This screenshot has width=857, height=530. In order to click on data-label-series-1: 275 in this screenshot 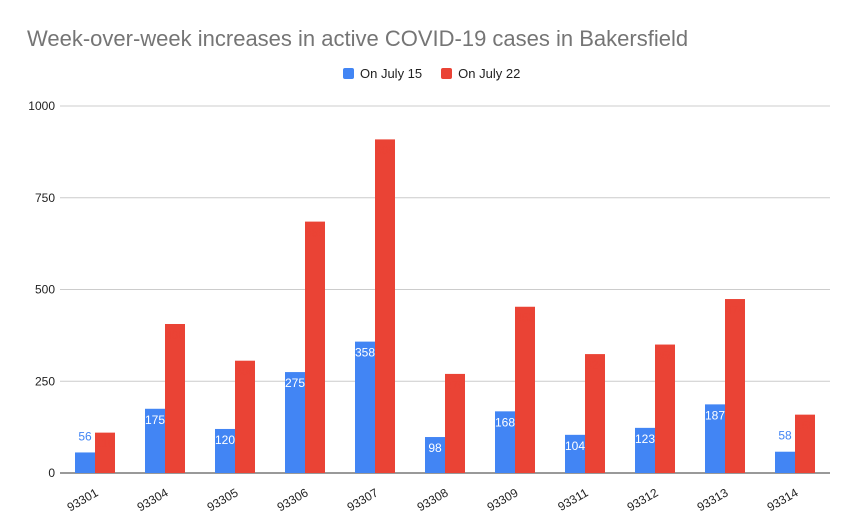, I will do `click(295, 383)`.